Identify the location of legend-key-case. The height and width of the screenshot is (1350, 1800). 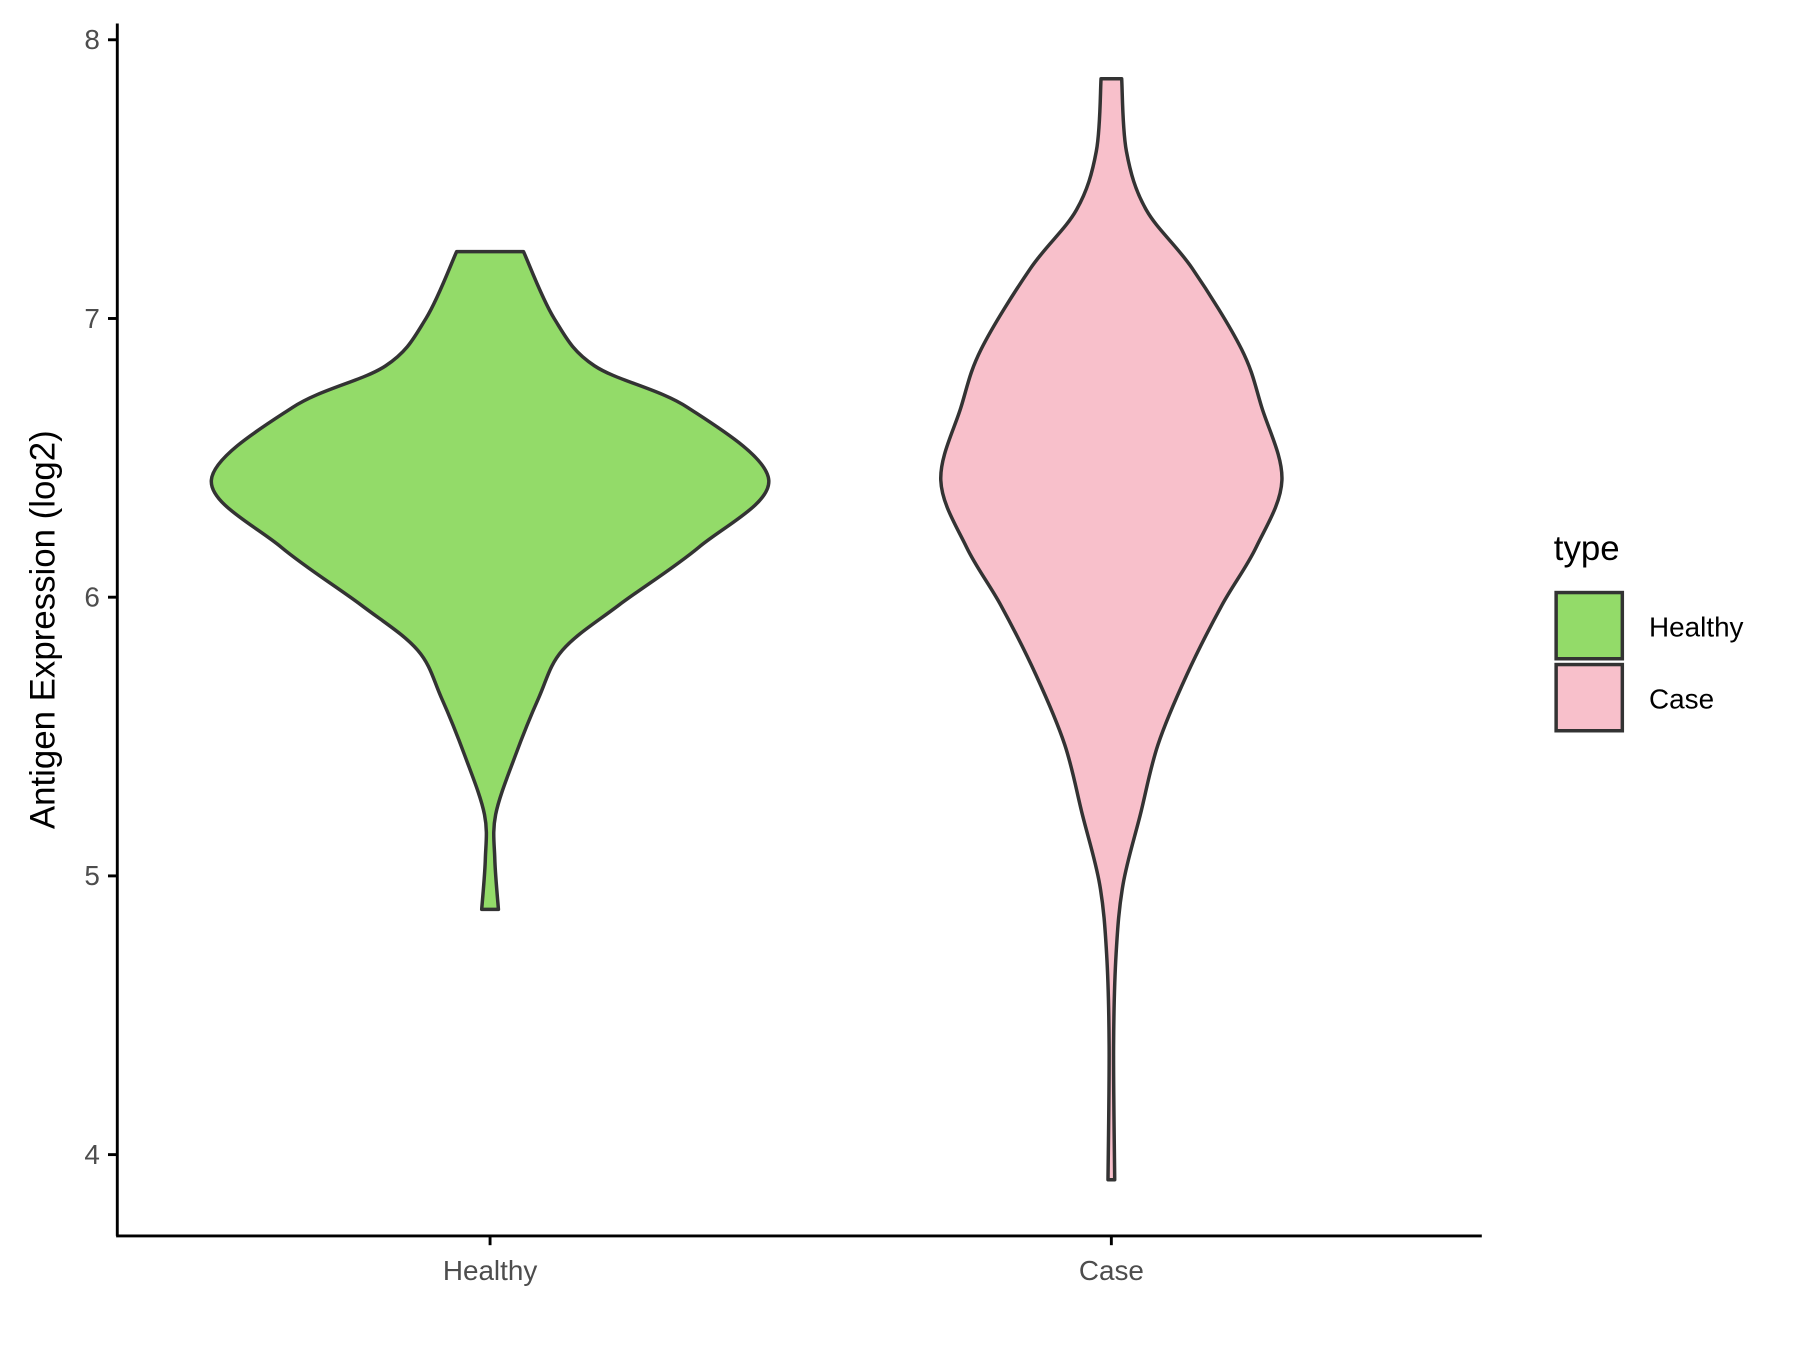
(1589, 697).